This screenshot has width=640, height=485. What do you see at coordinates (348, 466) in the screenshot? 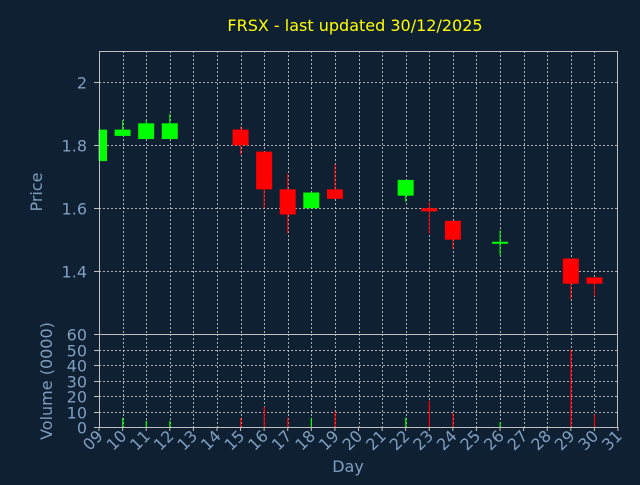
I see `x-axis-label: Day` at bounding box center [348, 466].